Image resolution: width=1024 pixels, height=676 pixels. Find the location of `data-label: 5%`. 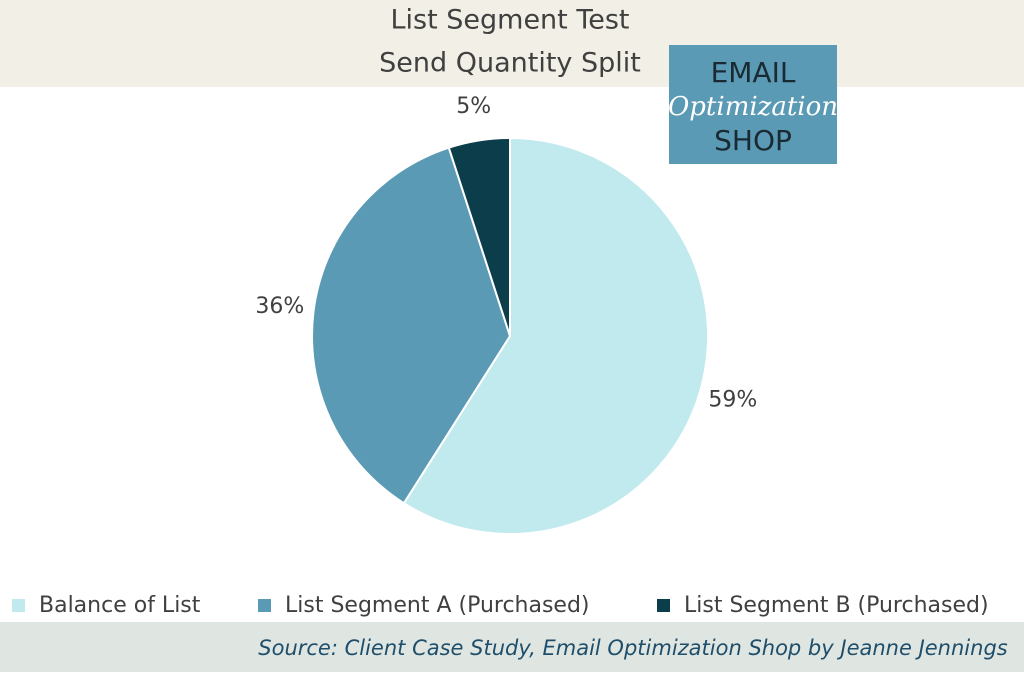

data-label: 5% is located at coordinates (473, 106).